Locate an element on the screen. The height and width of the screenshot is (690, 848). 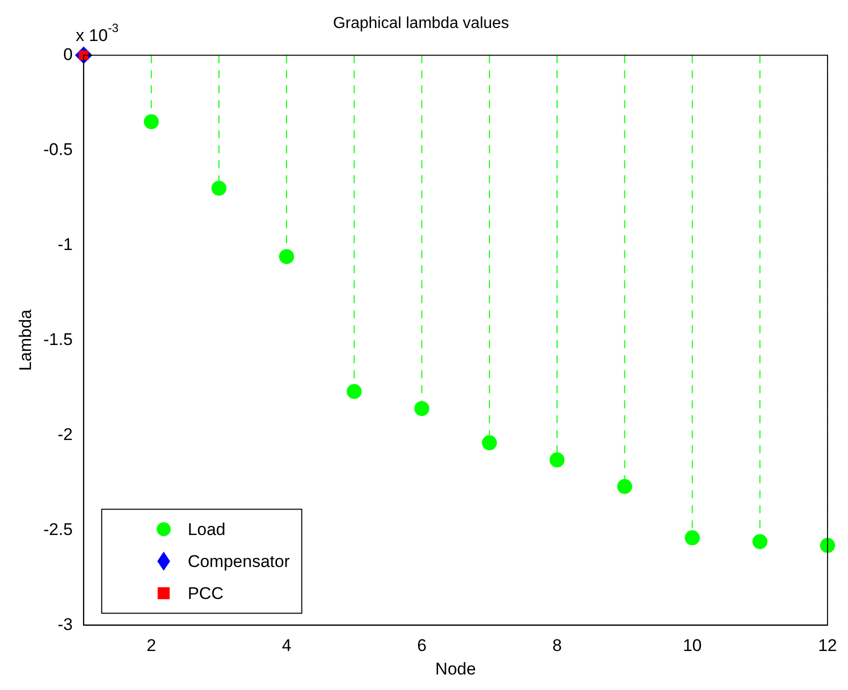
legend-label: Compensator is located at coordinates (239, 561).